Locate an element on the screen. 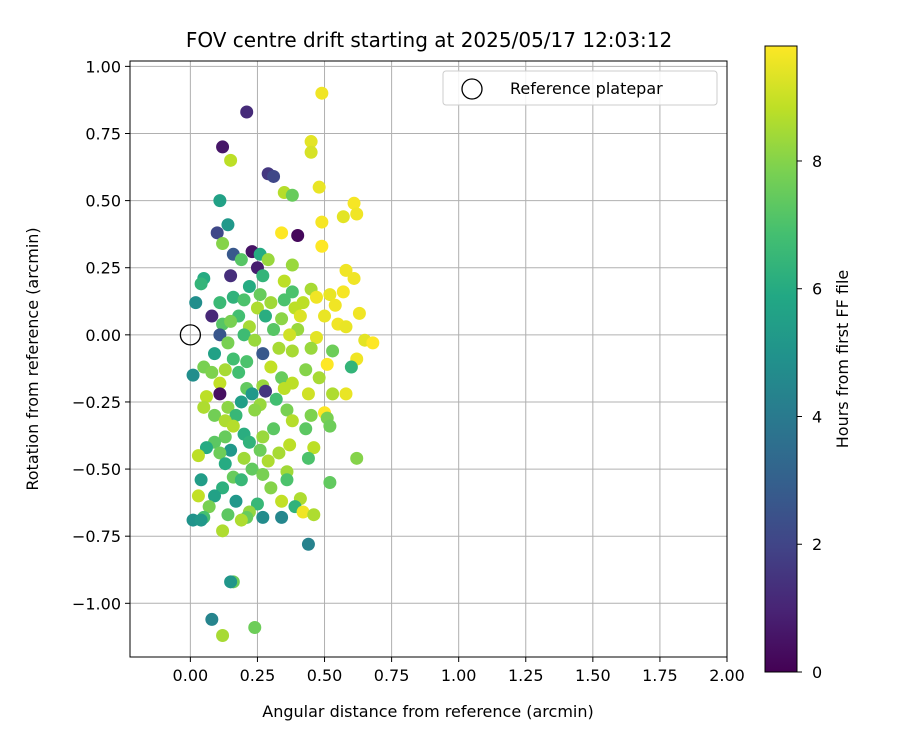 The height and width of the screenshot is (750, 900). colorbar-ticks: 0 2 4 6 8 is located at coordinates (809, 417).